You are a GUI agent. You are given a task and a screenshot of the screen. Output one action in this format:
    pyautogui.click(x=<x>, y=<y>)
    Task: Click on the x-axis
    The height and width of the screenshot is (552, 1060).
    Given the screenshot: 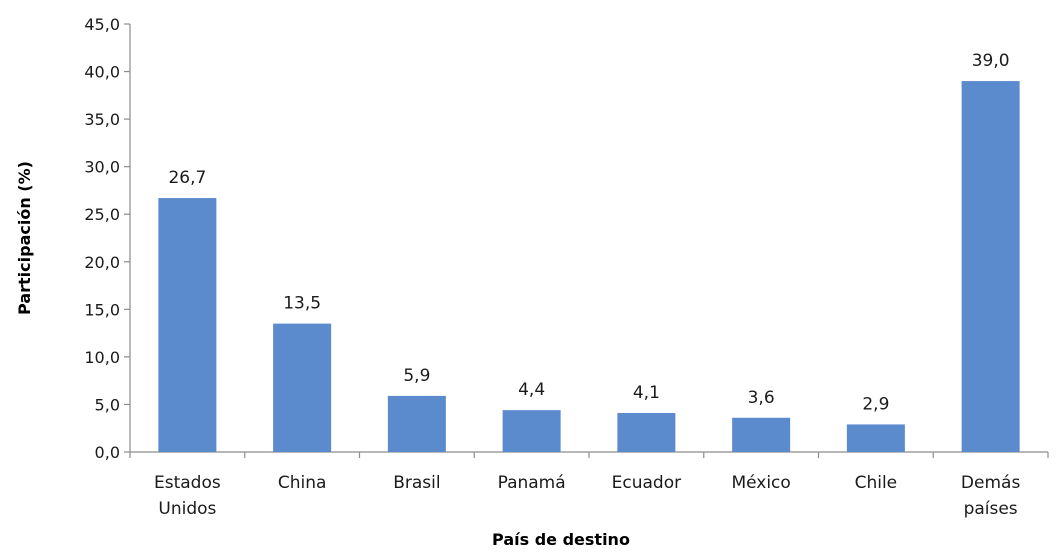 What is the action you would take?
    pyautogui.click(x=589, y=454)
    